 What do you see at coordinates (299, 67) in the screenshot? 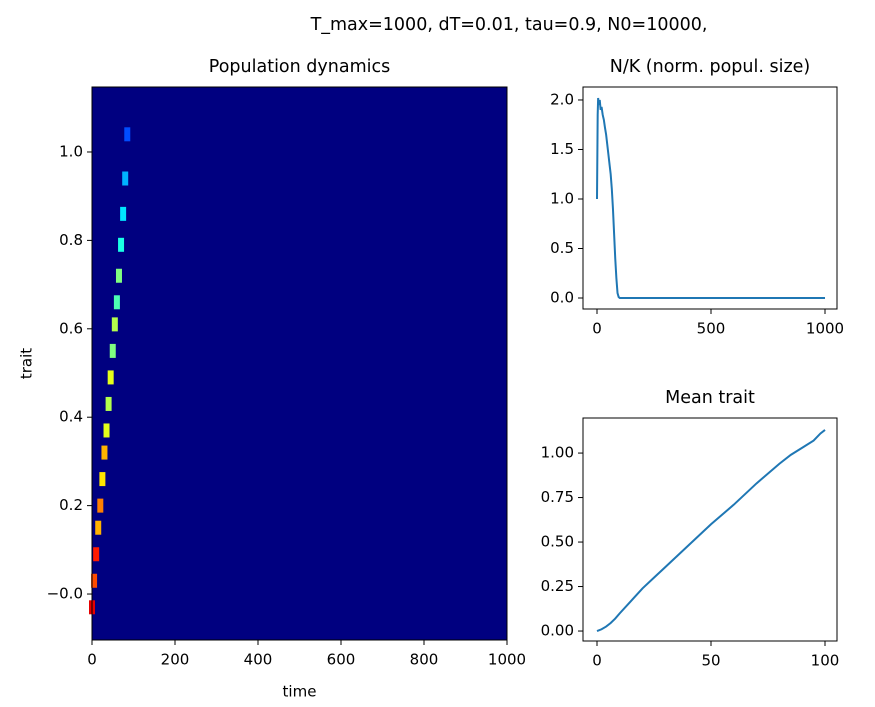
I see `axes-title: Population dynamics` at bounding box center [299, 67].